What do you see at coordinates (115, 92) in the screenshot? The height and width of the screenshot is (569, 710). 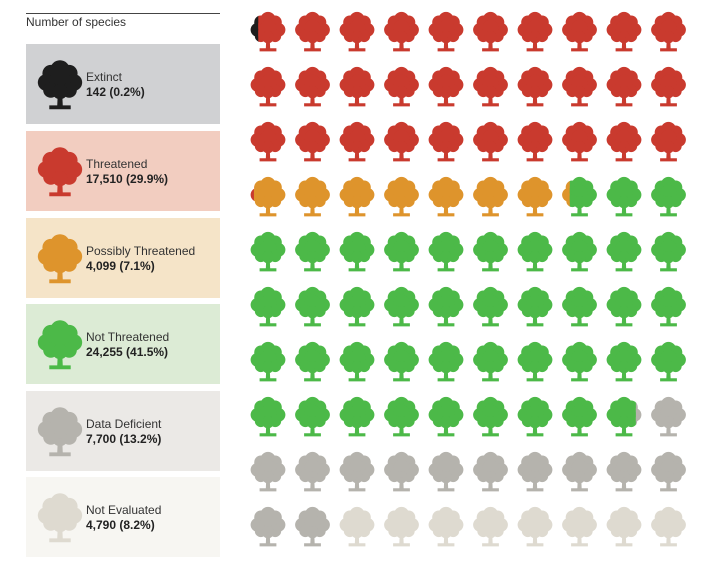 I see `legend-value: 142 (0.2%)` at bounding box center [115, 92].